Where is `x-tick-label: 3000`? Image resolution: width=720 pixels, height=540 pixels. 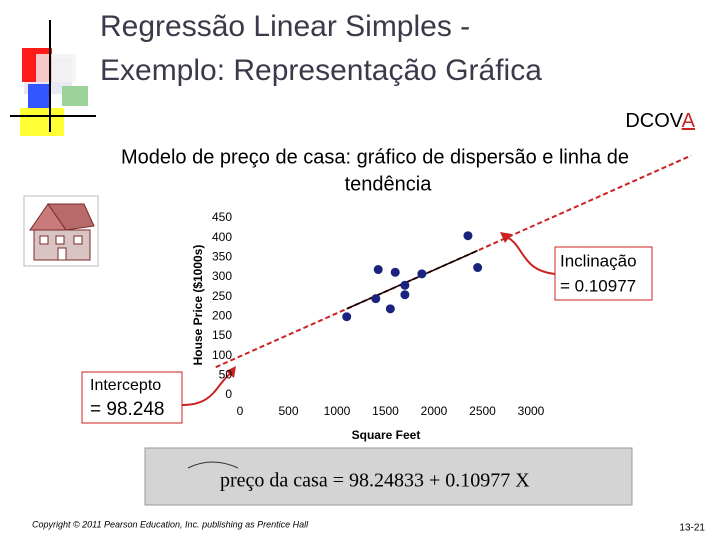 x-tick-label: 3000 is located at coordinates (531, 411).